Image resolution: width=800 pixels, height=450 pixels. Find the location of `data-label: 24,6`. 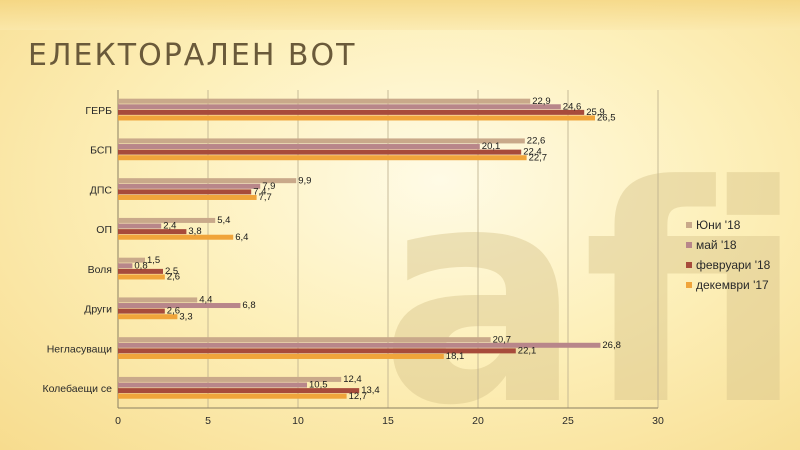

data-label: 24,6 is located at coordinates (572, 106).